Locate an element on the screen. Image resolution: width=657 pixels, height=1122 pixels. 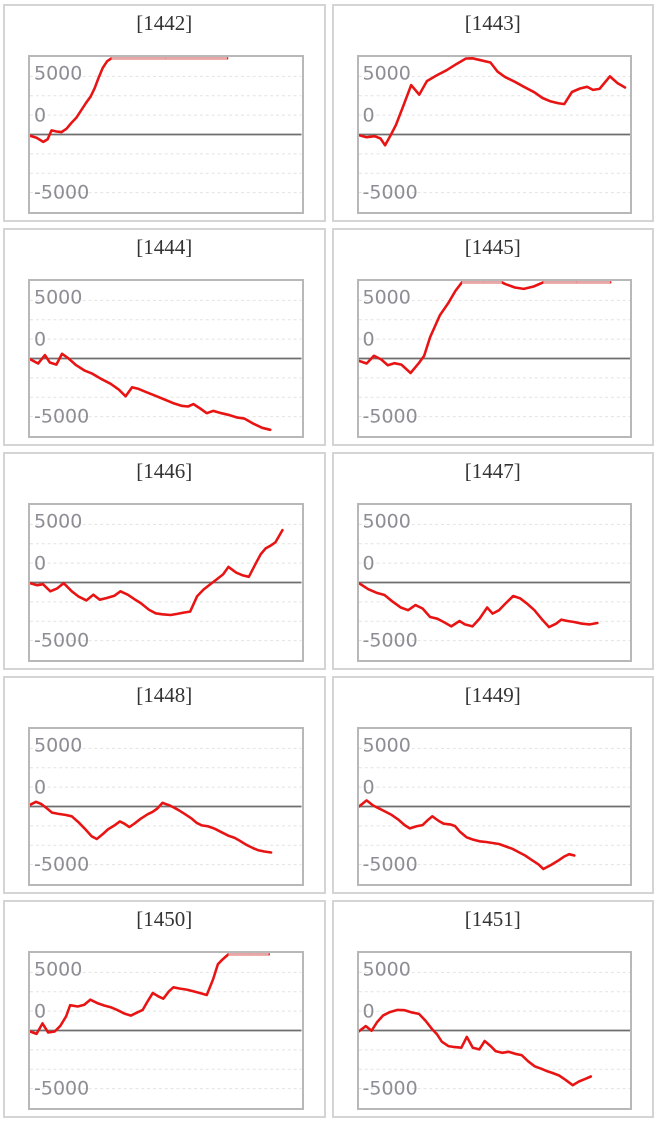
chart-panel-1450: [1450] 5000 0 -5000 is located at coordinates (164, 1009).